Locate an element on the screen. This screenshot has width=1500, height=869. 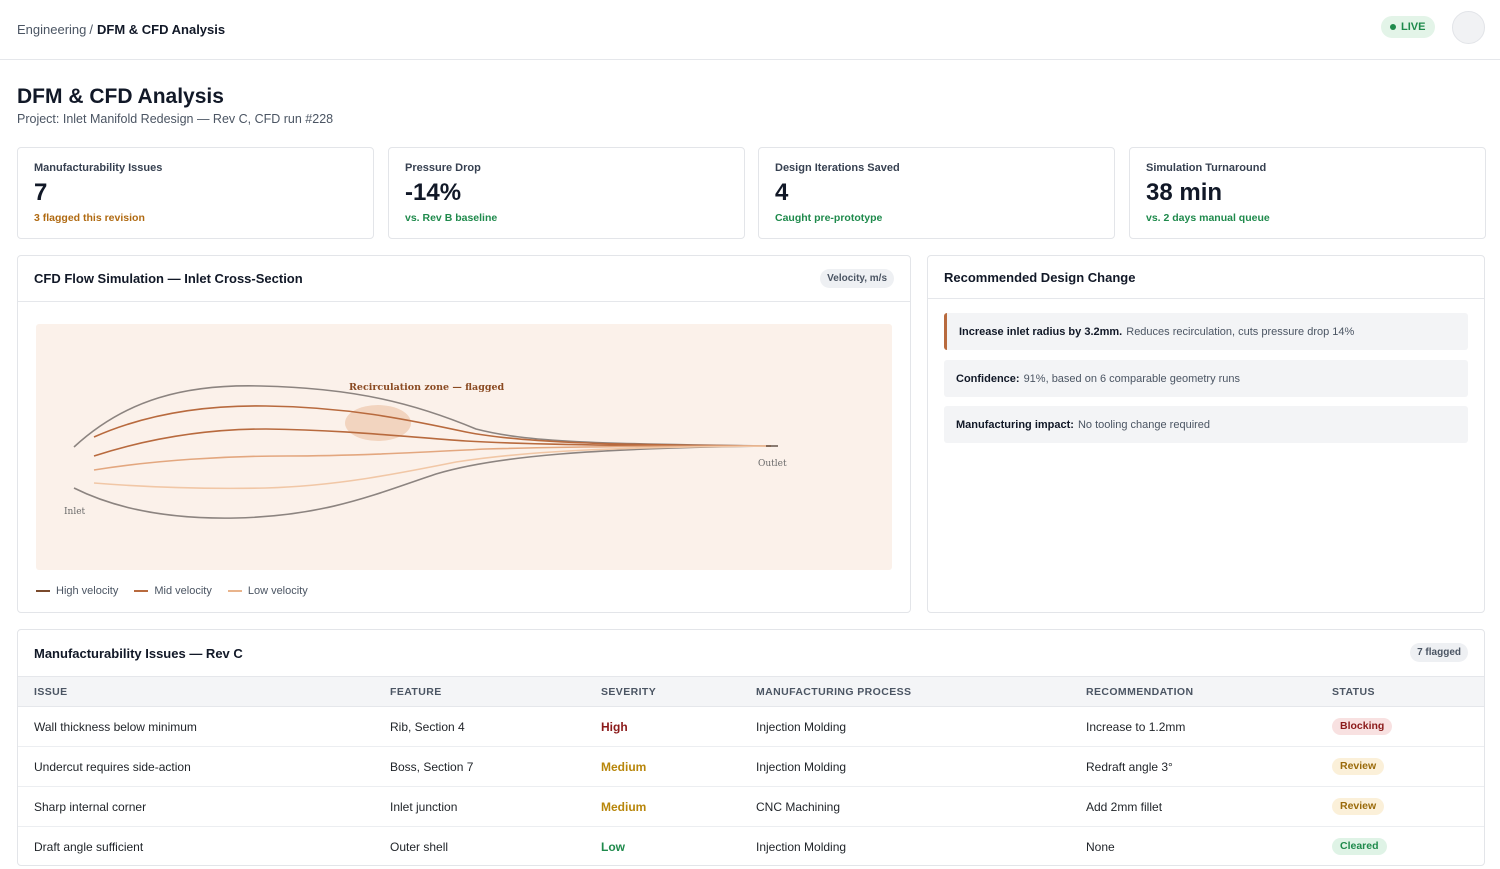
kpi-card-pressure-drop: Pressure Drop -14% vs. Rev B baseline is located at coordinates (566, 193).